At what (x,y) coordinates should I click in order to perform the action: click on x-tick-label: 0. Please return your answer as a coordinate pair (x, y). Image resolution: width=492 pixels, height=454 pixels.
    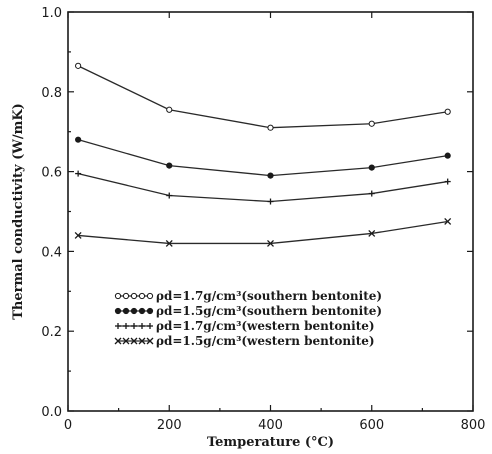
    Looking at the image, I should click on (68, 425).